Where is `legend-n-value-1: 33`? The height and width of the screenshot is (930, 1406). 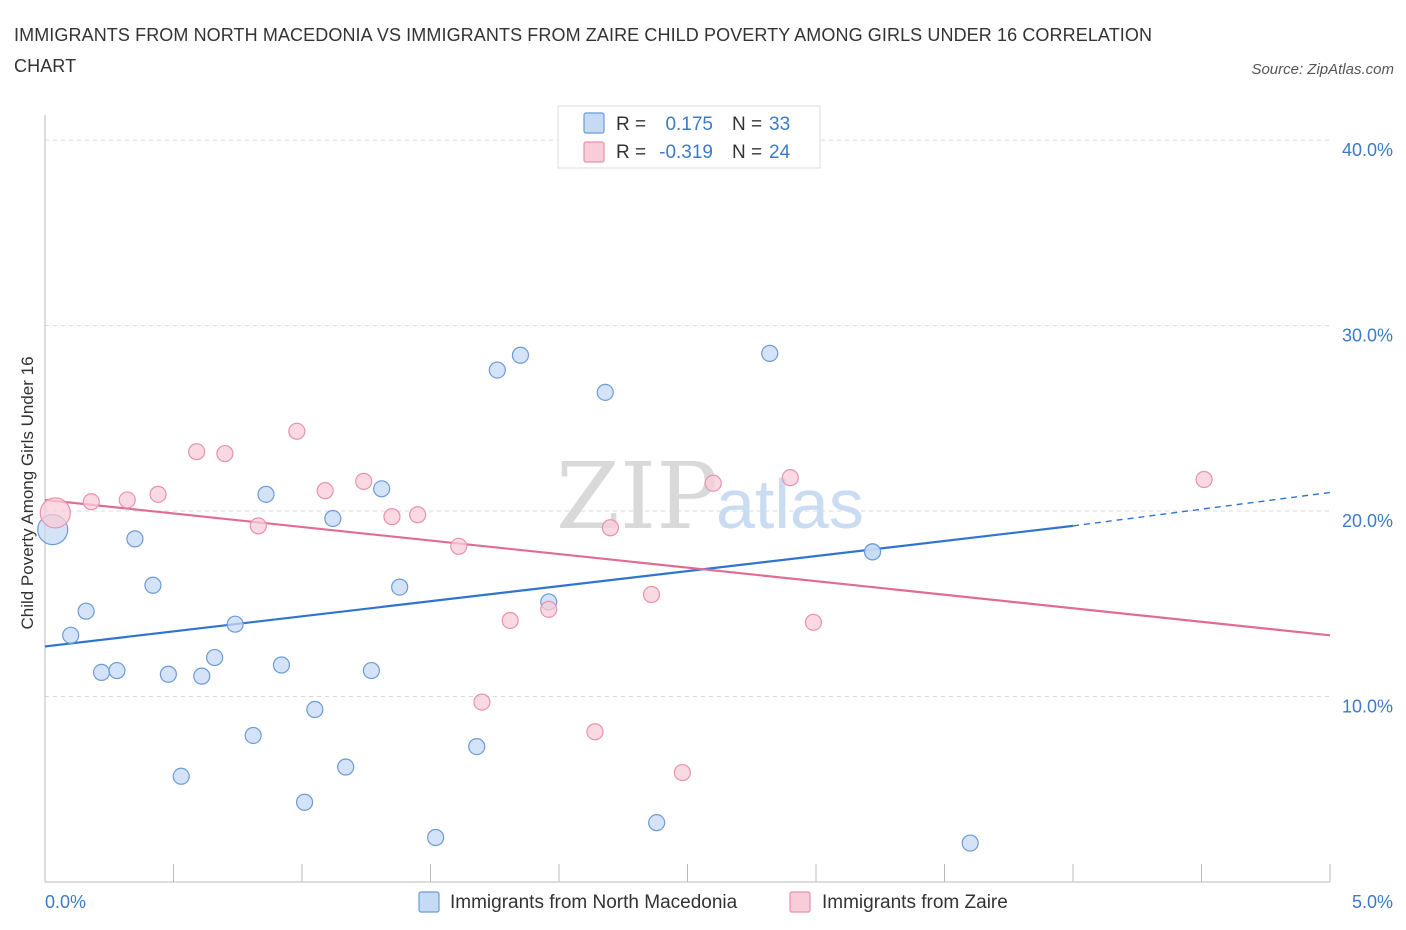
legend-n-value-1: 33 is located at coordinates (779, 124).